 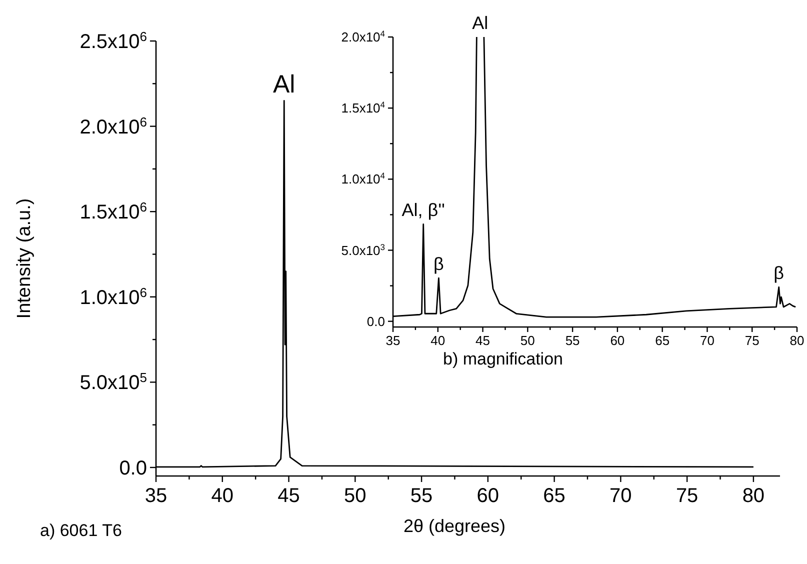 I want to click on x-axis-title: 2θ (degrees), so click(x=454, y=526).